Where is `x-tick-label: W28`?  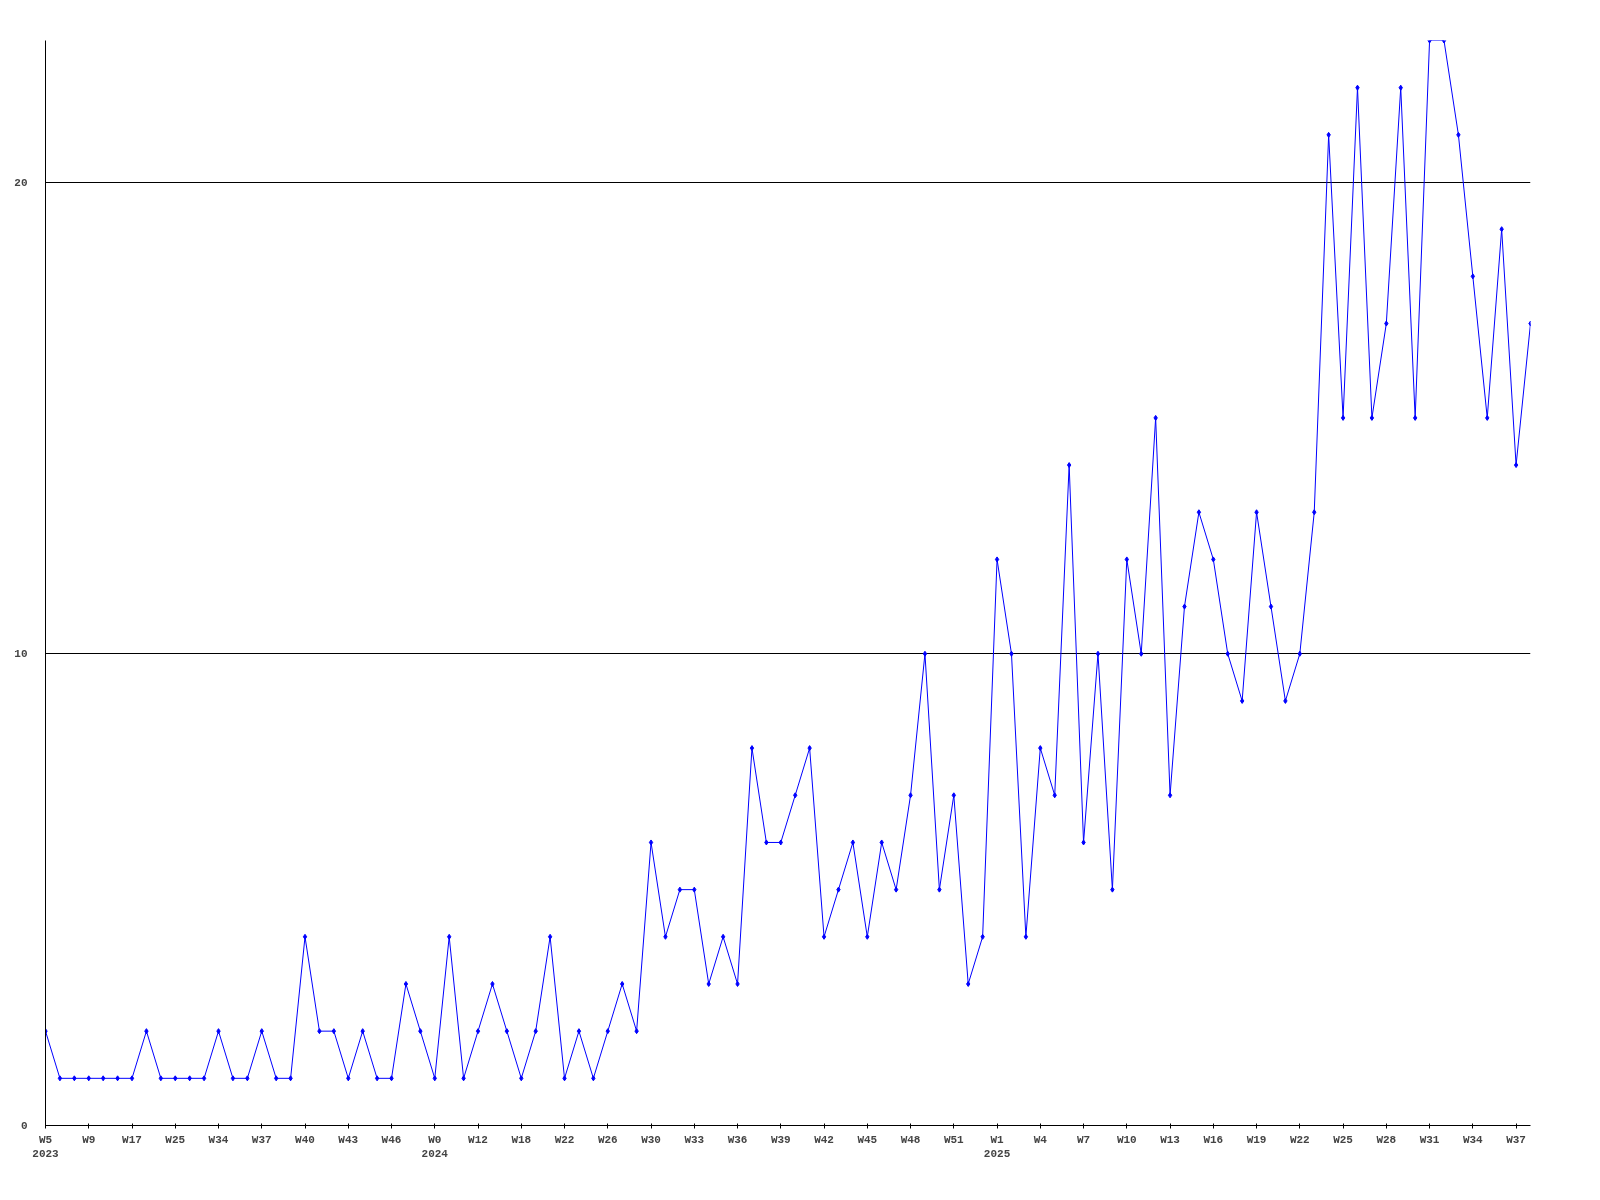
x-tick-label: W28 is located at coordinates (1386, 1139).